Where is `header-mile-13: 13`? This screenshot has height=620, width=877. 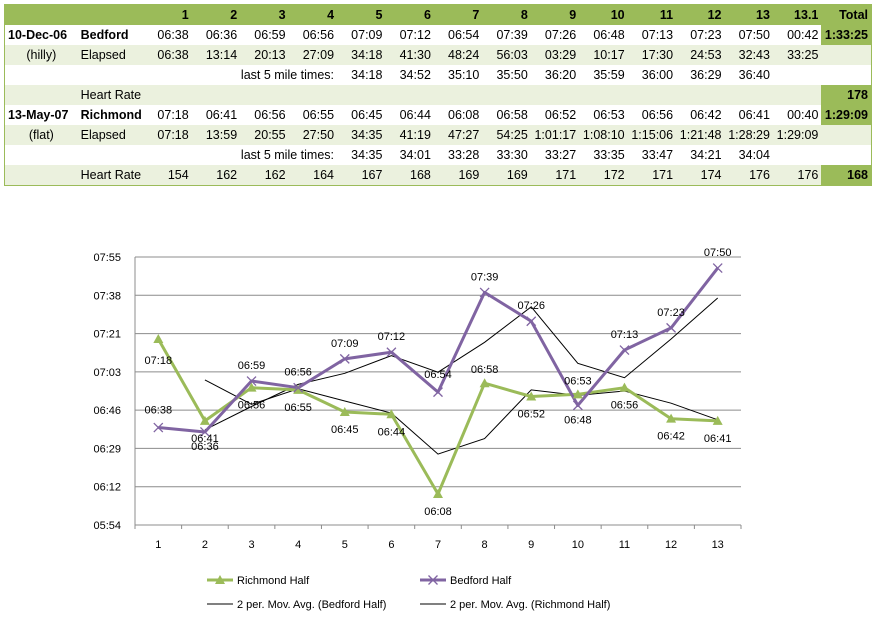 header-mile-13: 13 is located at coordinates (748, 15).